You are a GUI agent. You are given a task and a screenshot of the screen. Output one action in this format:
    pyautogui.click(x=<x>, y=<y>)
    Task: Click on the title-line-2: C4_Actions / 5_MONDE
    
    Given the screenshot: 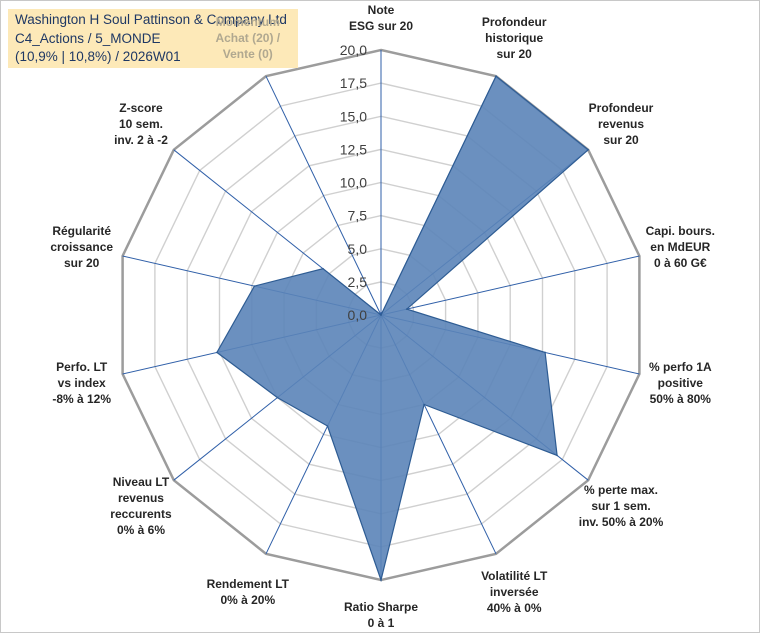 What is the action you would take?
    pyautogui.click(x=88, y=38)
    